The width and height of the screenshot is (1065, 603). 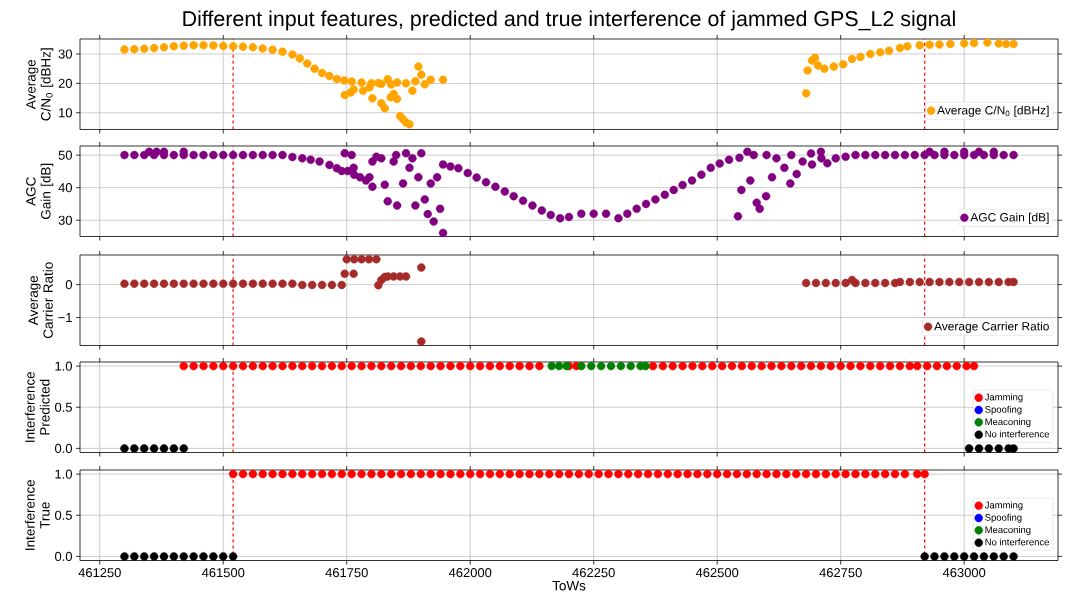 What do you see at coordinates (65, 113) in the screenshot?
I see `y-tick-label: 10` at bounding box center [65, 113].